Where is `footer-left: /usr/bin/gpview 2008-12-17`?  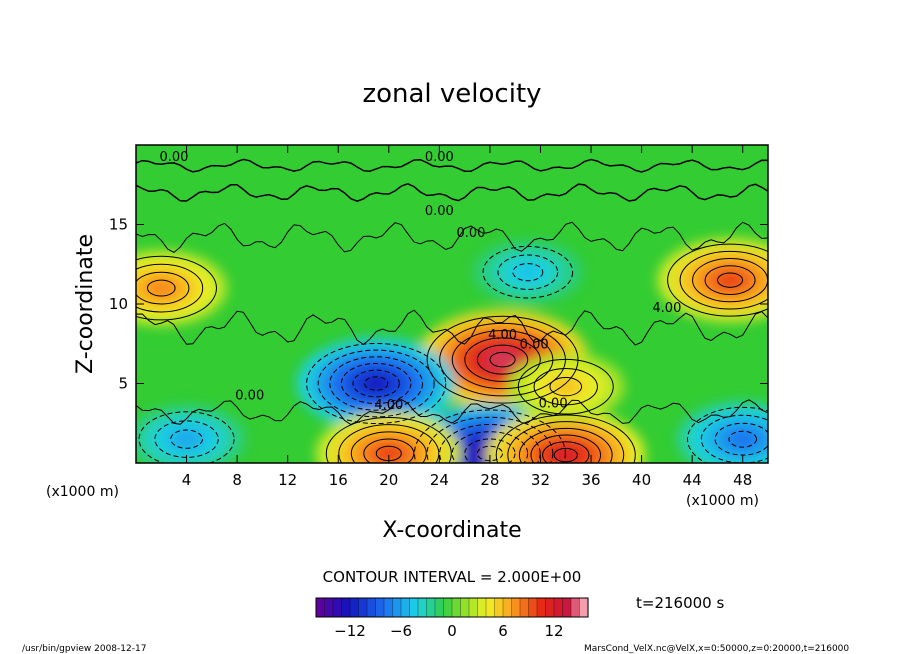
footer-left: /usr/bin/gpview 2008-12-17 is located at coordinates (84, 649).